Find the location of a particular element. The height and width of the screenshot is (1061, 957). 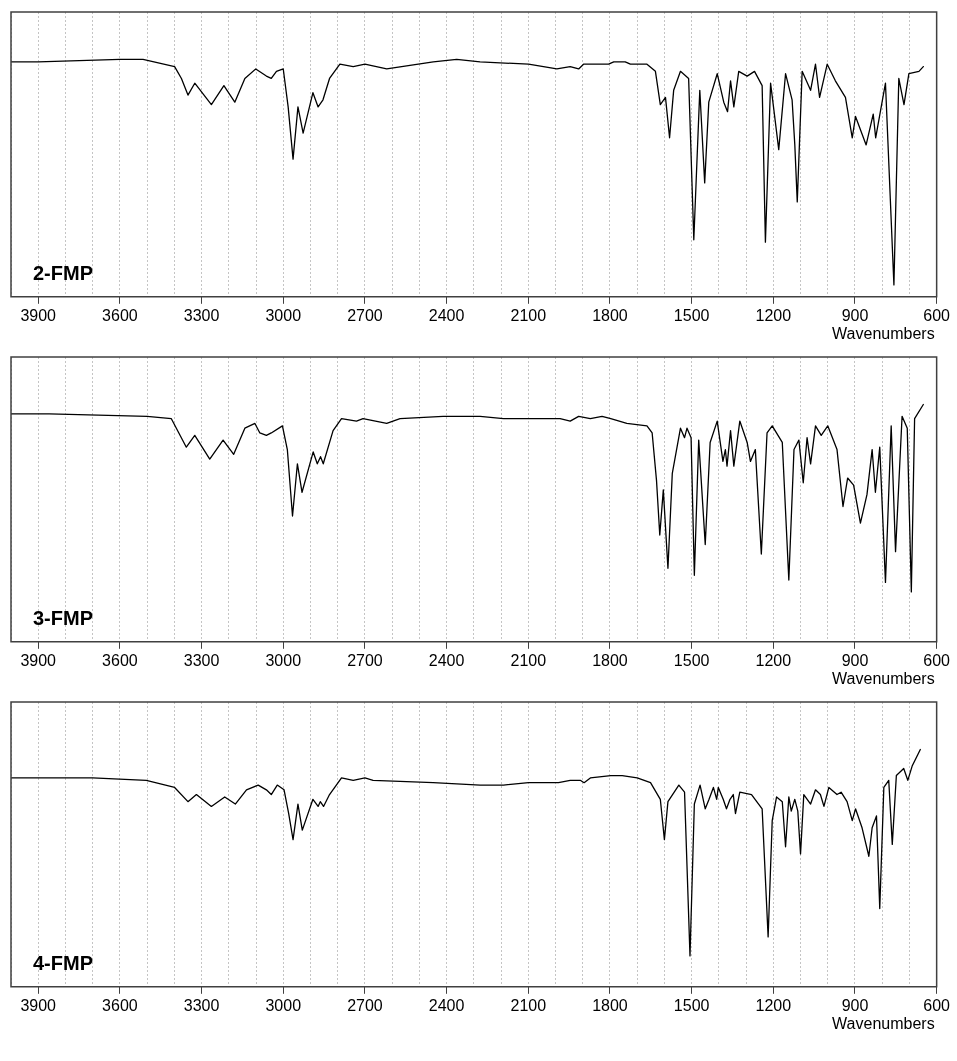

text: 4-FMP is located at coordinates (63, 963).